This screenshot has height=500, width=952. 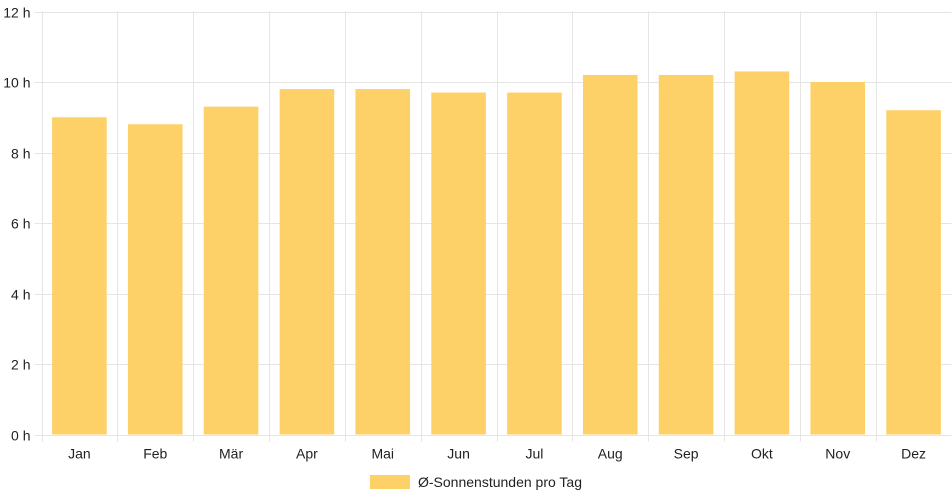 I want to click on bar-apr, so click(x=307, y=262).